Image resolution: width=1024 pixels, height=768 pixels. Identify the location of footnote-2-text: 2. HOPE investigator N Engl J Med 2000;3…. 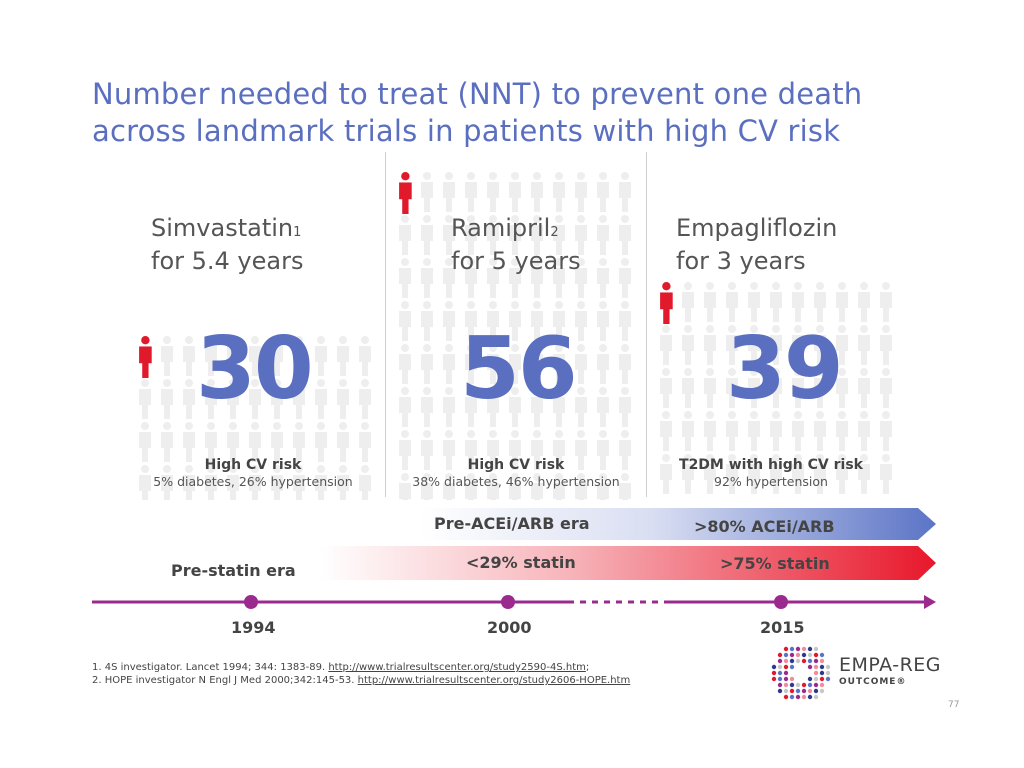
(225, 680).